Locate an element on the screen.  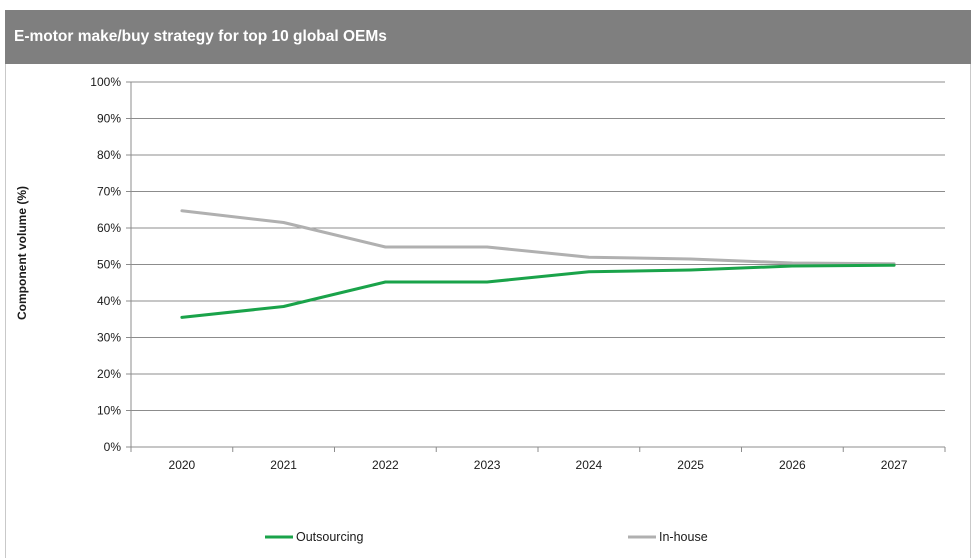
series-line-in-house is located at coordinates (538, 237).